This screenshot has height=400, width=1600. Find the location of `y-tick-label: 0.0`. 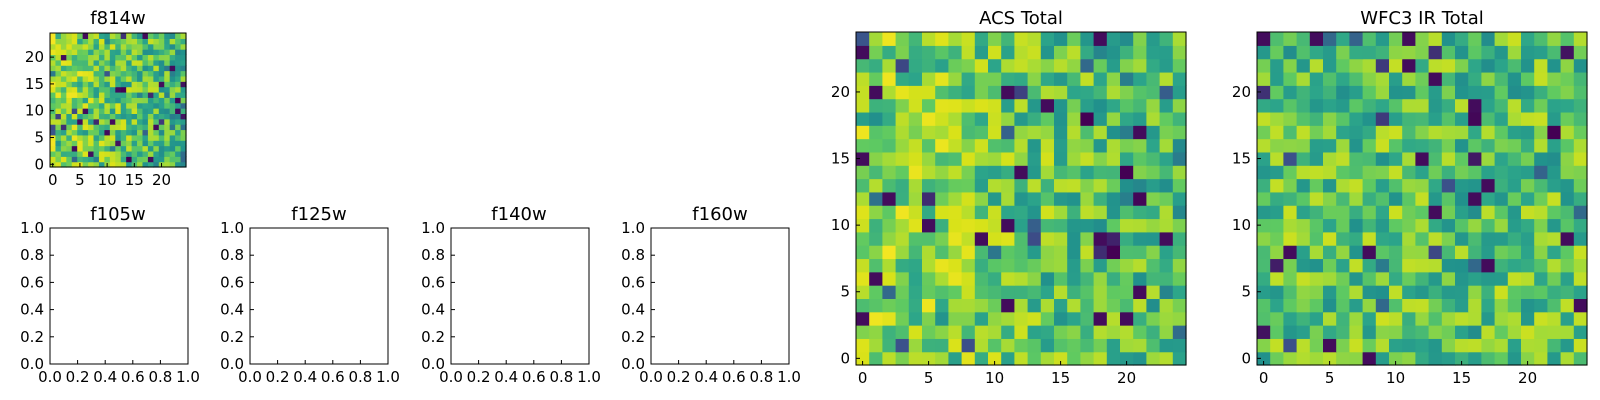

y-tick-label: 0.0 is located at coordinates (633, 364).